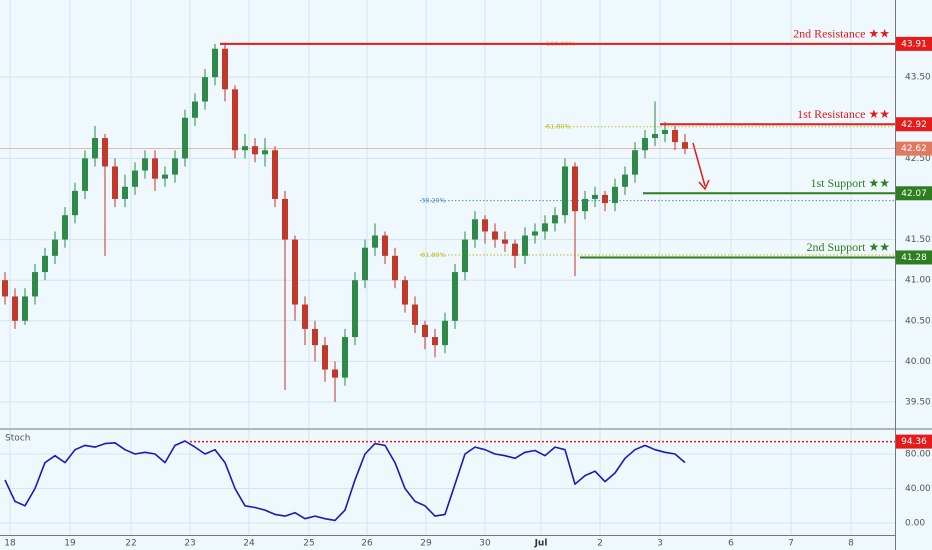 The height and width of the screenshot is (550, 932). I want to click on x-tick-label: 24, so click(249, 544).